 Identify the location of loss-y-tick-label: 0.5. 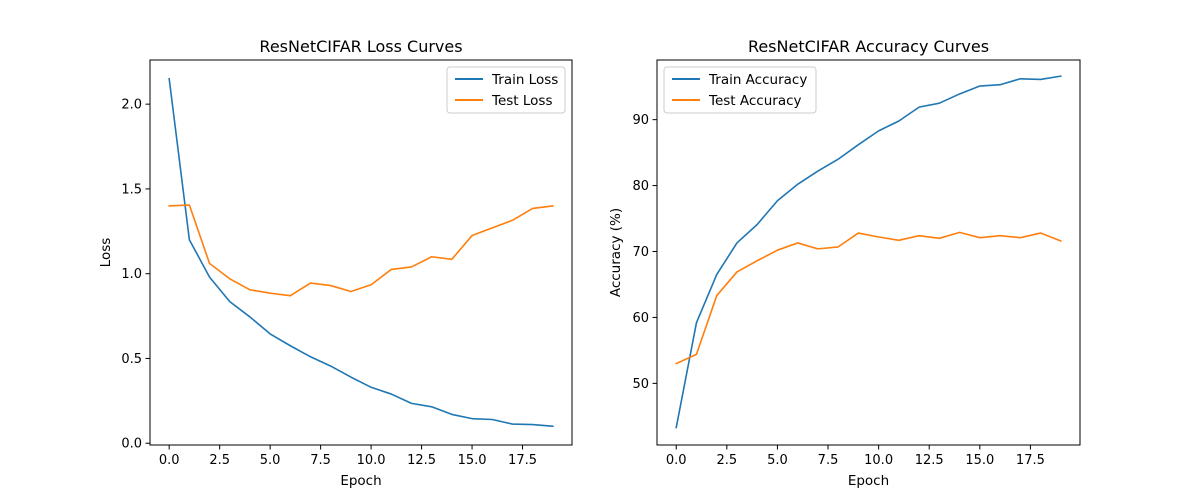
(131, 359).